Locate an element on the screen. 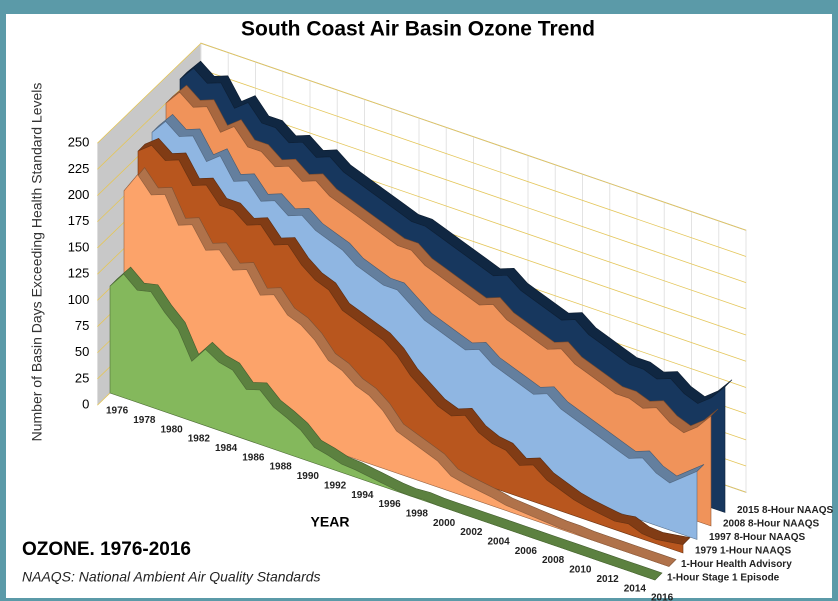 Image resolution: width=838 pixels, height=601 pixels. legend-label: 2015 8-Hour NAAQS is located at coordinates (785, 510).